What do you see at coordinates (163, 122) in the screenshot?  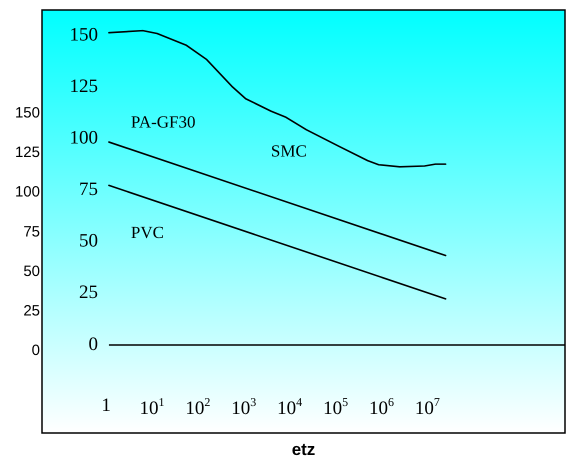 I see `series-label: PA-GF30` at bounding box center [163, 122].